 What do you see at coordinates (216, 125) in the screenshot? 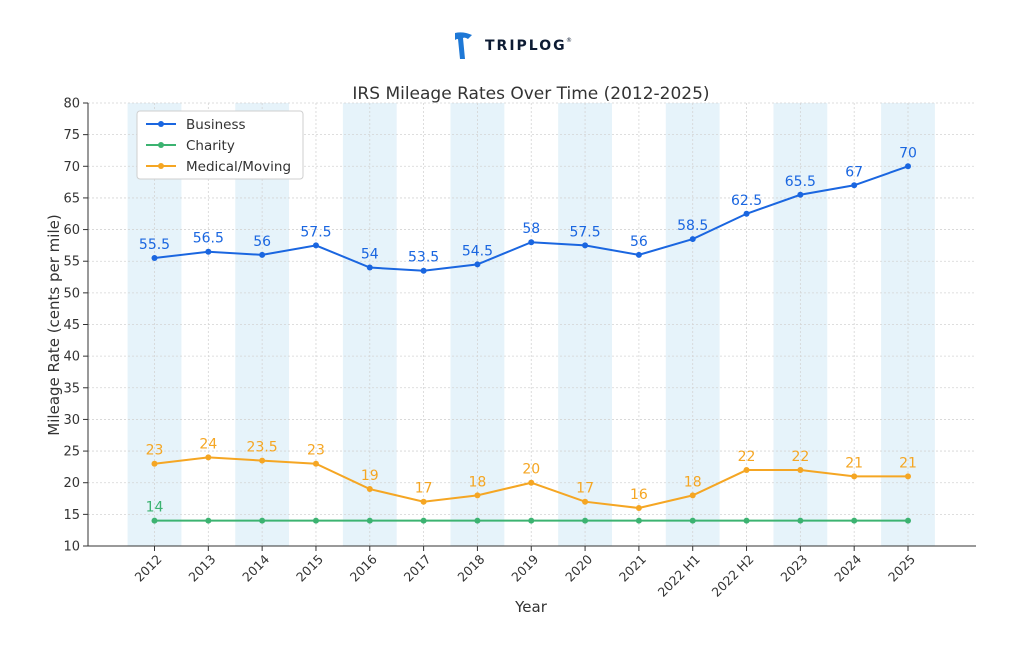
I see `legend-label: Business` at bounding box center [216, 125].